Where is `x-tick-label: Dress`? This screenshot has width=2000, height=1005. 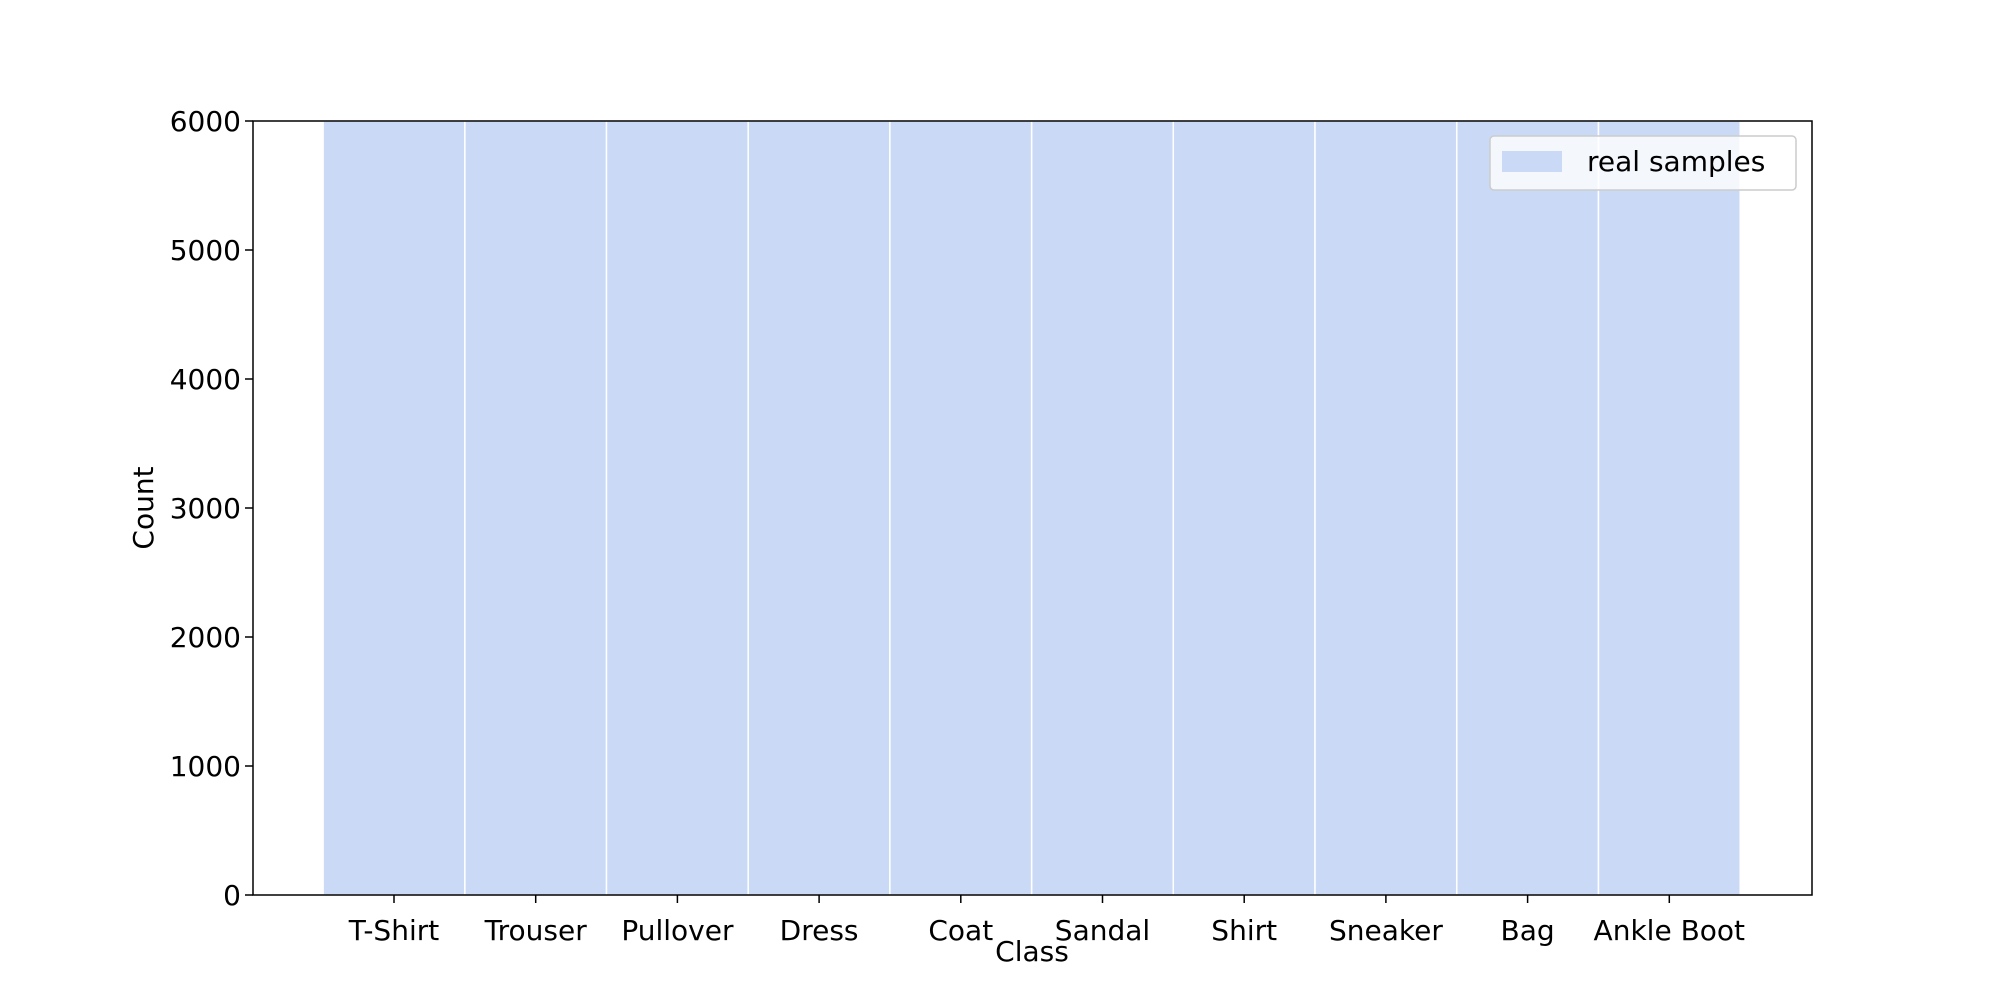 x-tick-label: Dress is located at coordinates (819, 930).